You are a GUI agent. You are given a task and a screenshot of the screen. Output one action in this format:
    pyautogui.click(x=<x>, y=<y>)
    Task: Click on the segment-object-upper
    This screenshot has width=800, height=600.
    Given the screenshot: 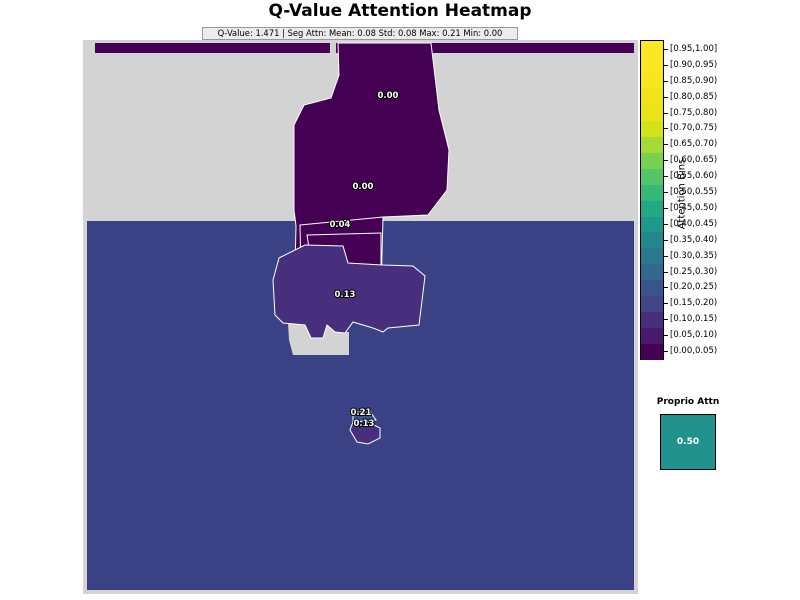 What is the action you would take?
    pyautogui.click(x=364, y=416)
    